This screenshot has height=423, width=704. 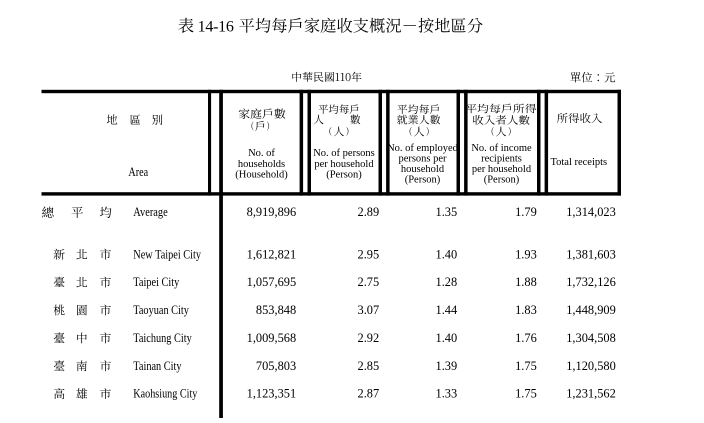 I want to click on svg-text: No. of, so click(x=261, y=153).